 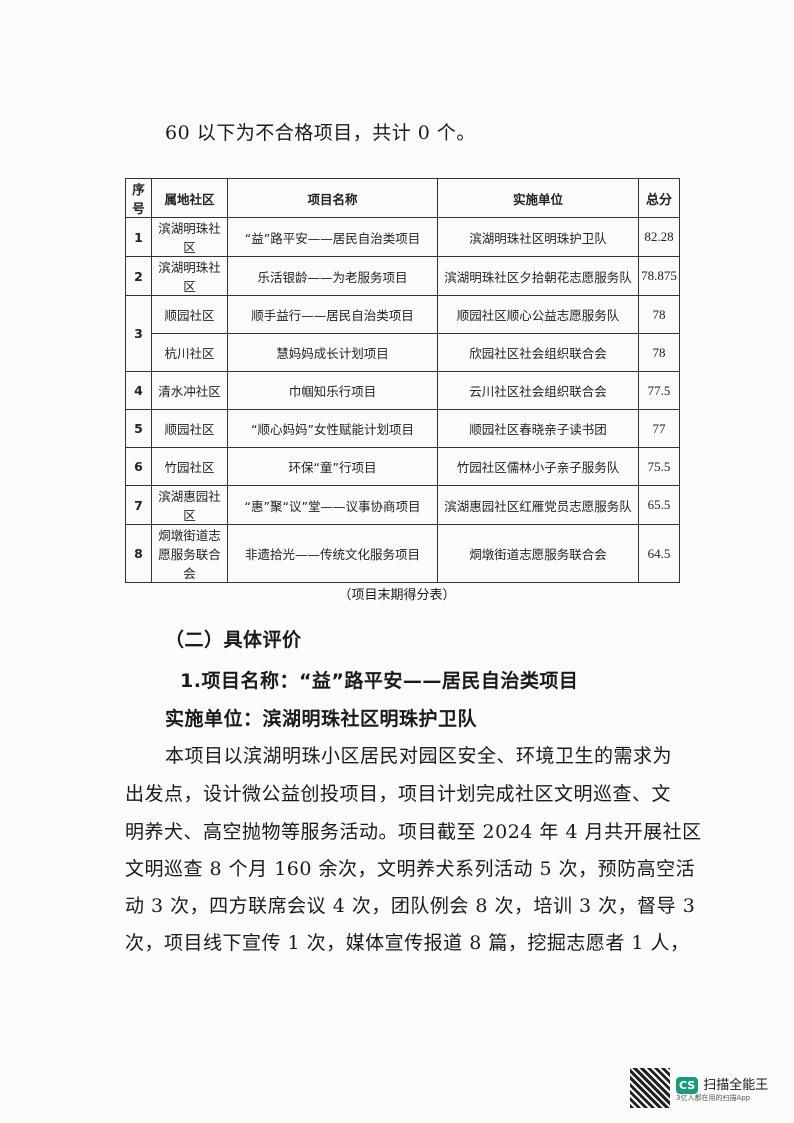 What do you see at coordinates (138, 198) in the screenshot?
I see `header-no: 序号` at bounding box center [138, 198].